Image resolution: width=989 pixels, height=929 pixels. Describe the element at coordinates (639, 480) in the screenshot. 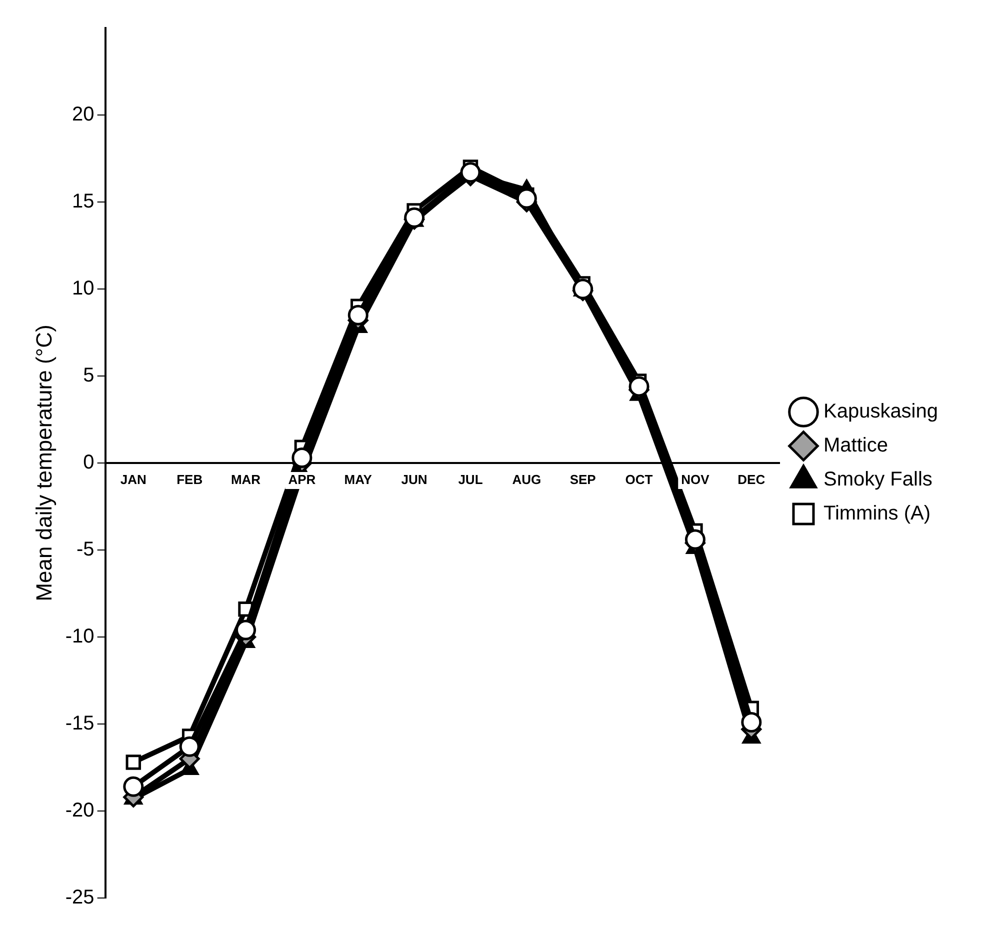

I see `x-tick-label: OCT` at that location.